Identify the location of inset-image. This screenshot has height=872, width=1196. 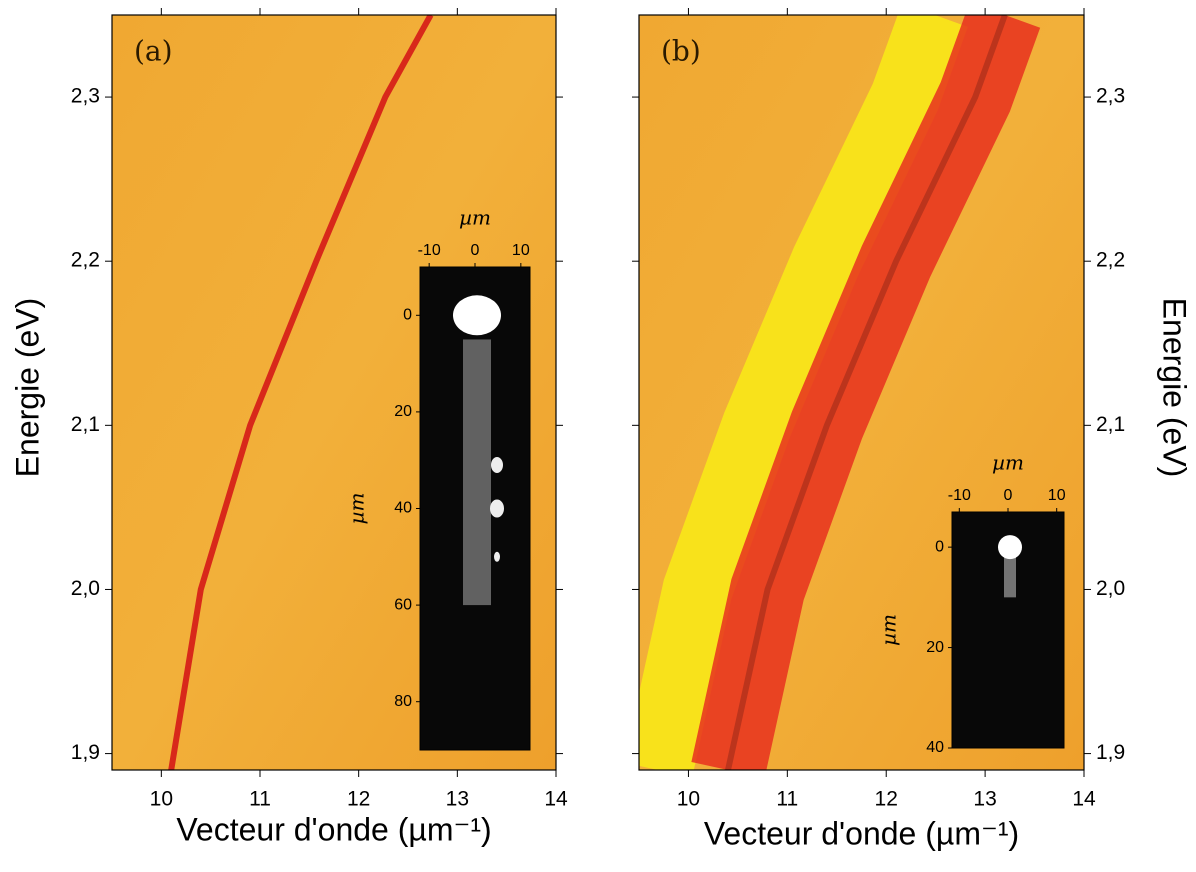
(475, 508).